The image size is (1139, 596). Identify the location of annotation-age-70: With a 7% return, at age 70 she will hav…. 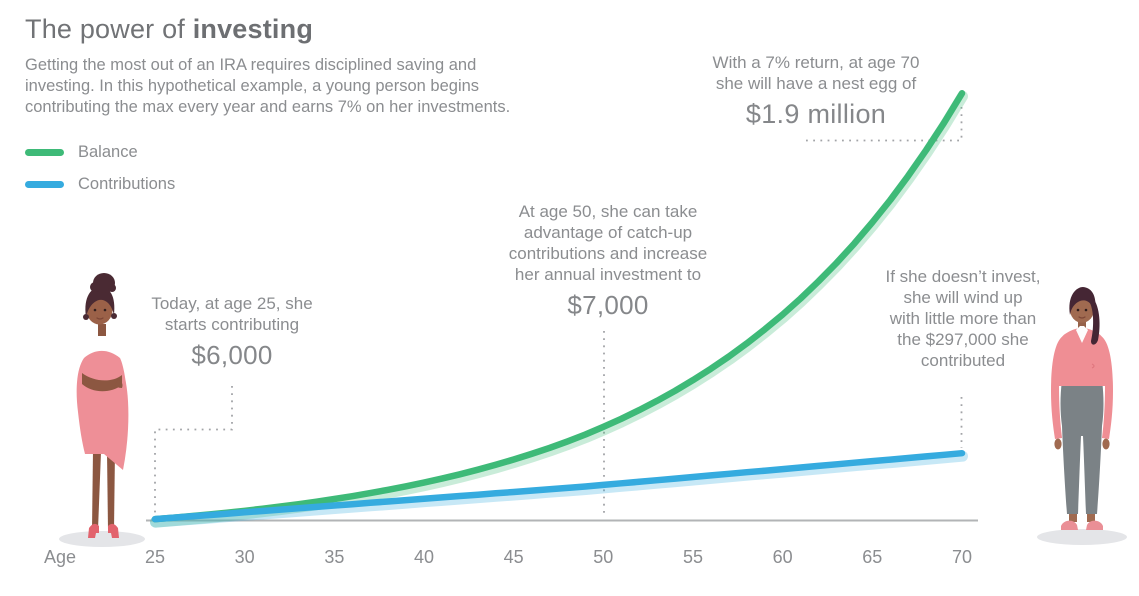
(816, 91).